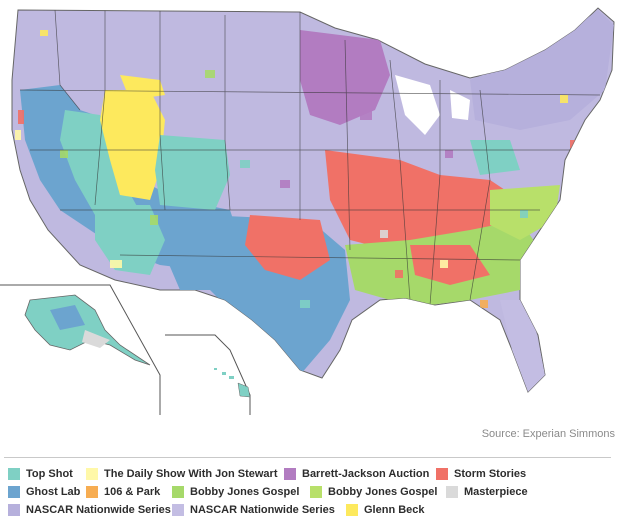 This screenshot has height=528, width=625. Describe the element at coordinates (432, 105) in the screenshot. I see `great-lakes` at that location.